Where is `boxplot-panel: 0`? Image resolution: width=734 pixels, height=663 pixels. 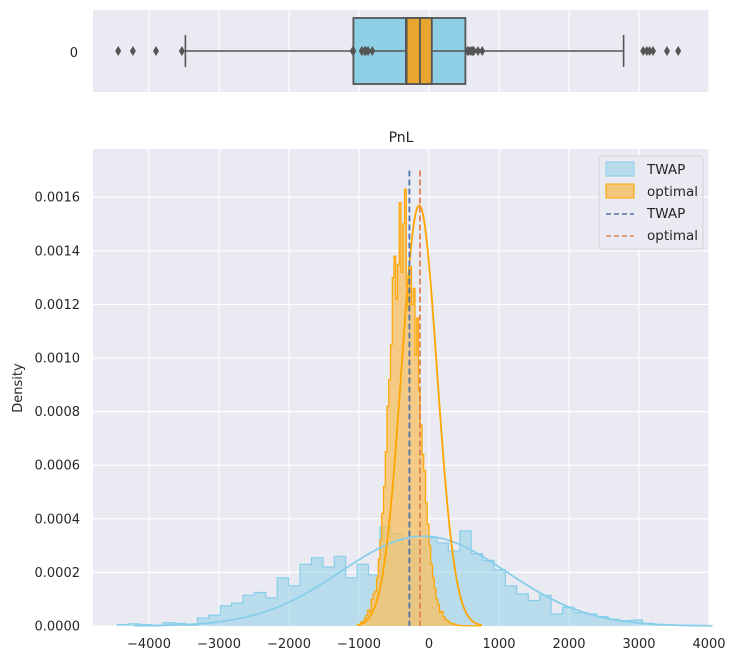 boxplot-panel: 0 is located at coordinates (390, 51).